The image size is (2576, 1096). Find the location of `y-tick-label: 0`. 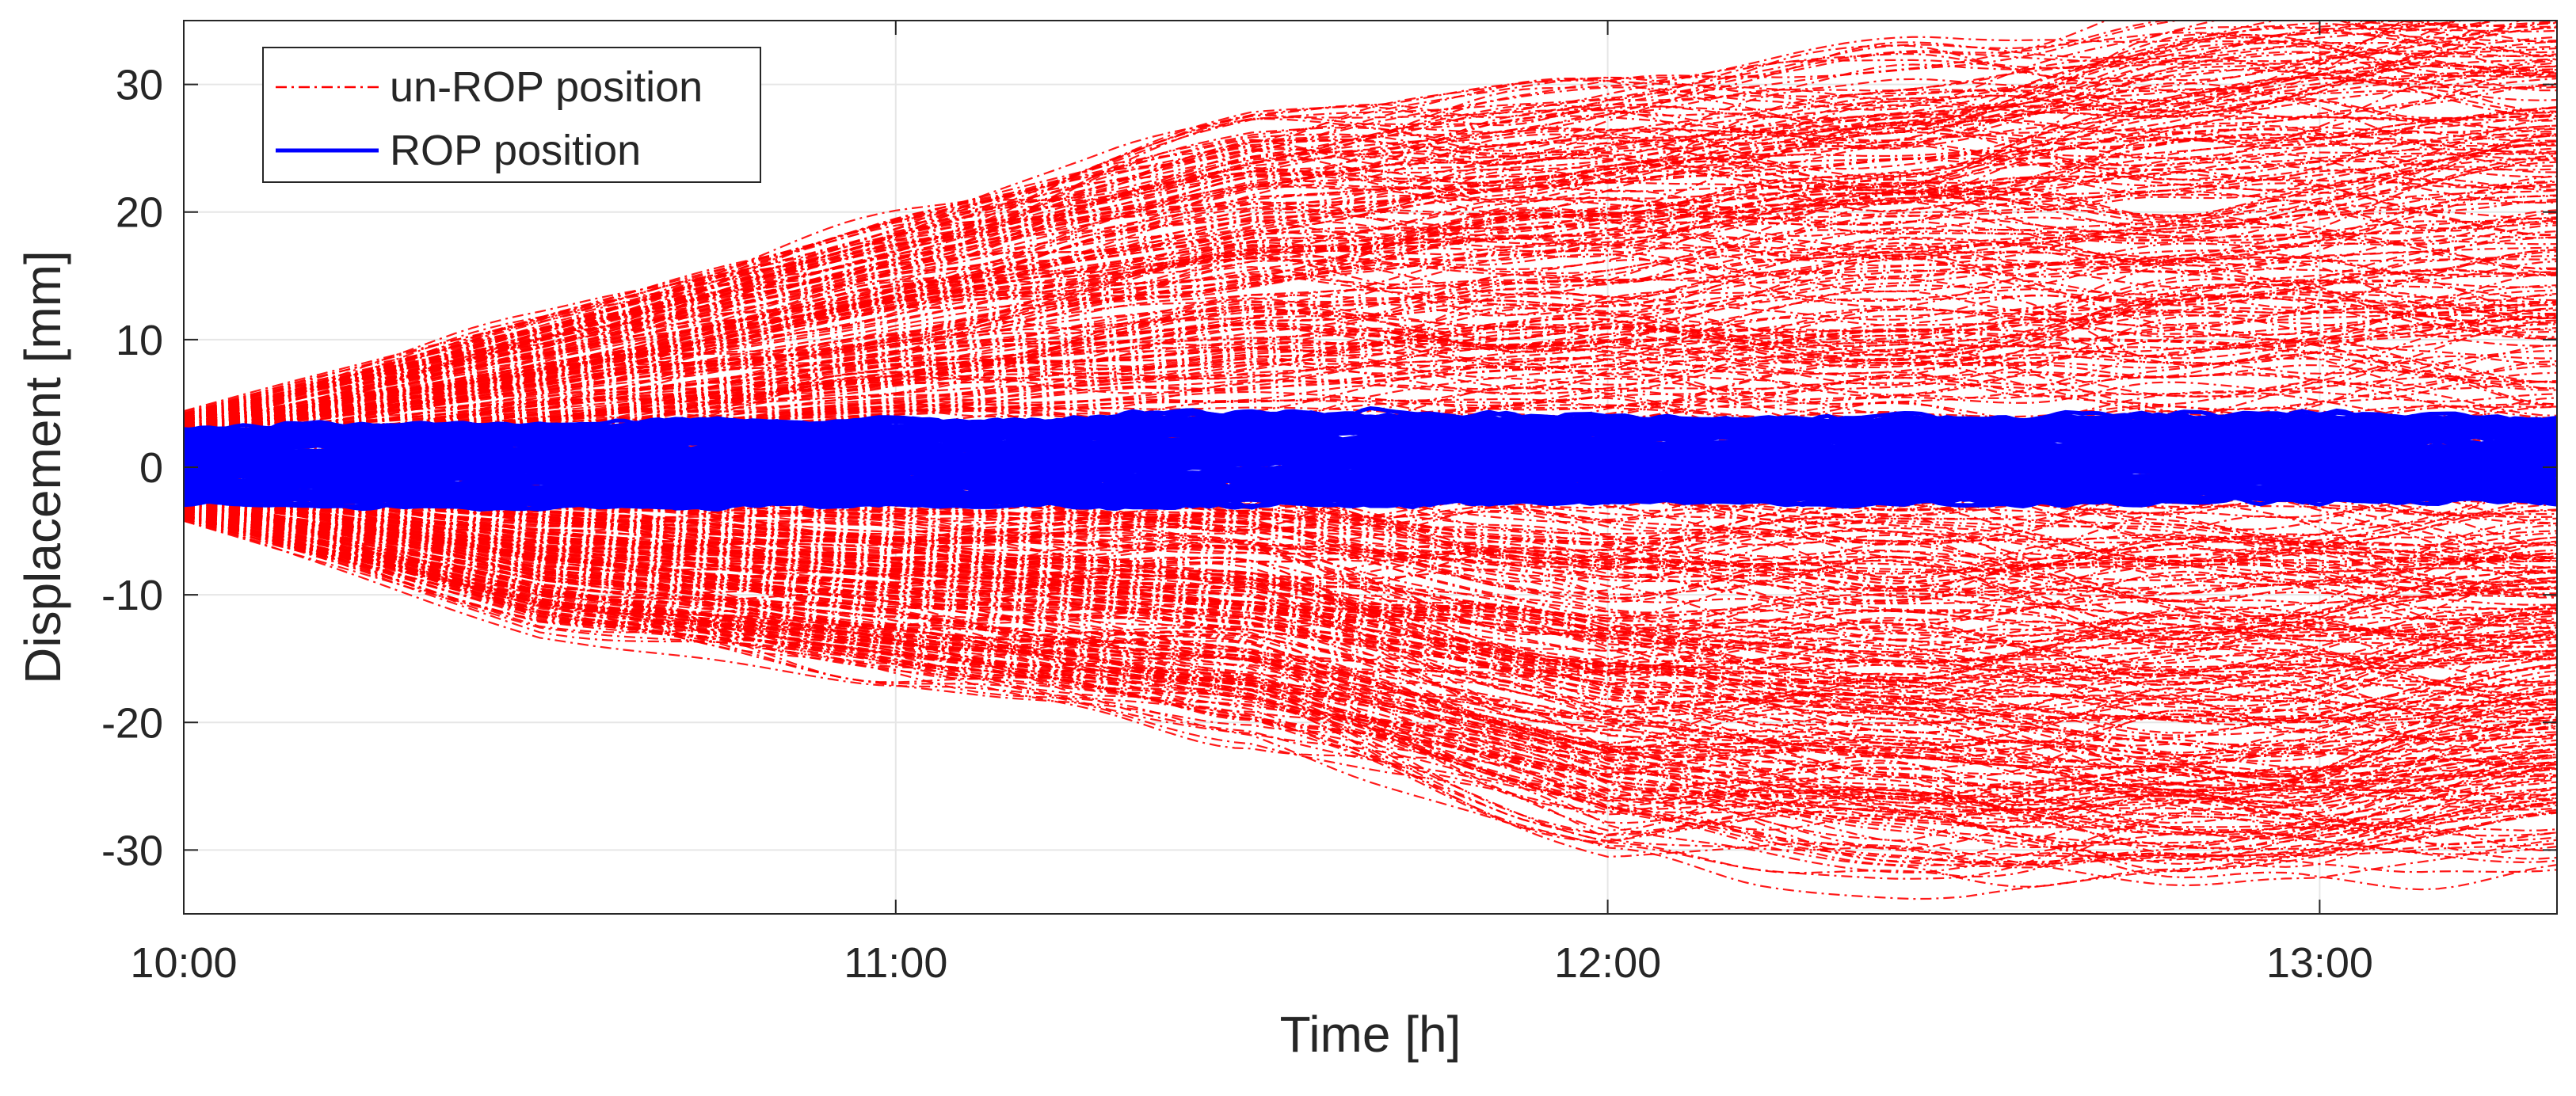

y-tick-label: 0 is located at coordinates (151, 468).